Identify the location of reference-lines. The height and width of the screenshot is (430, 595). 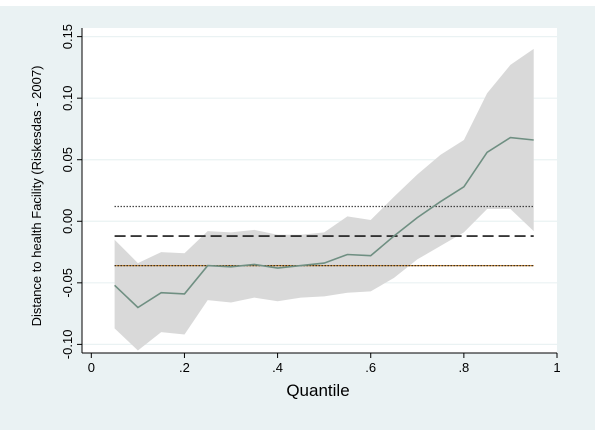
(324, 236).